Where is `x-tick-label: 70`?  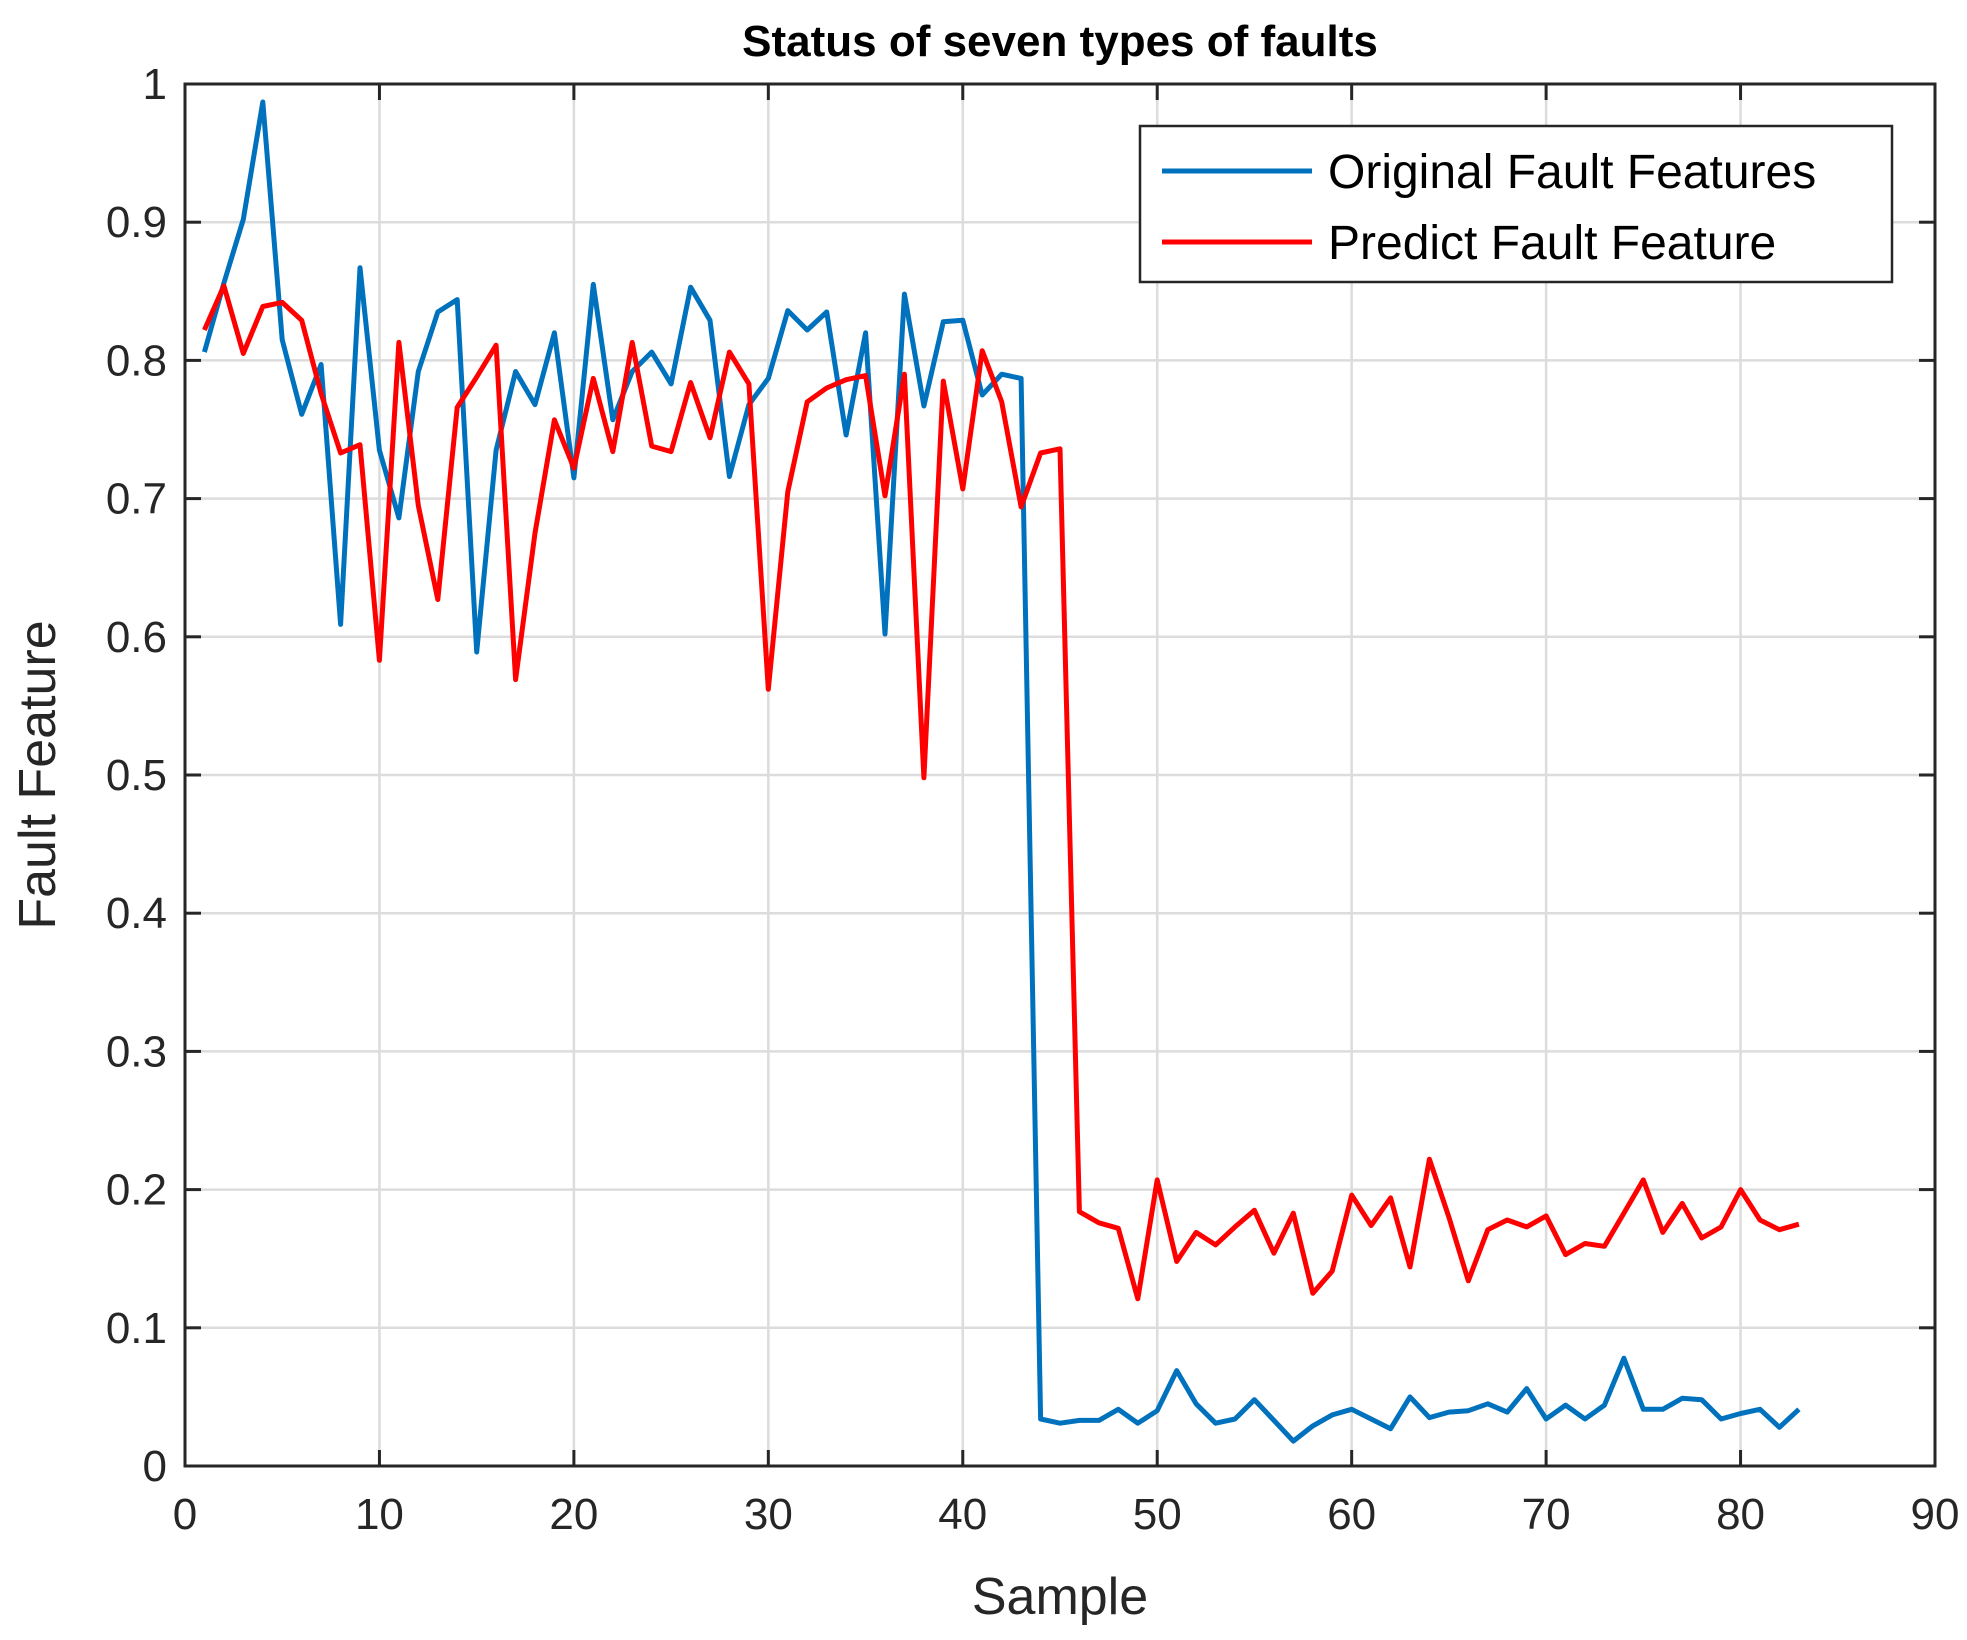 x-tick-label: 70 is located at coordinates (1546, 1514).